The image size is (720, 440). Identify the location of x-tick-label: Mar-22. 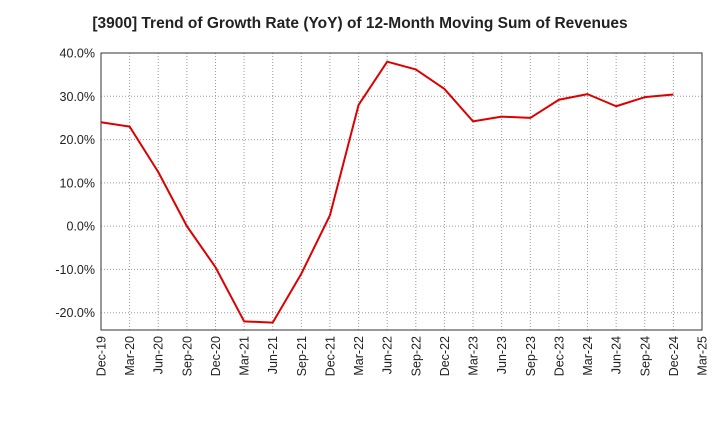
(359, 356).